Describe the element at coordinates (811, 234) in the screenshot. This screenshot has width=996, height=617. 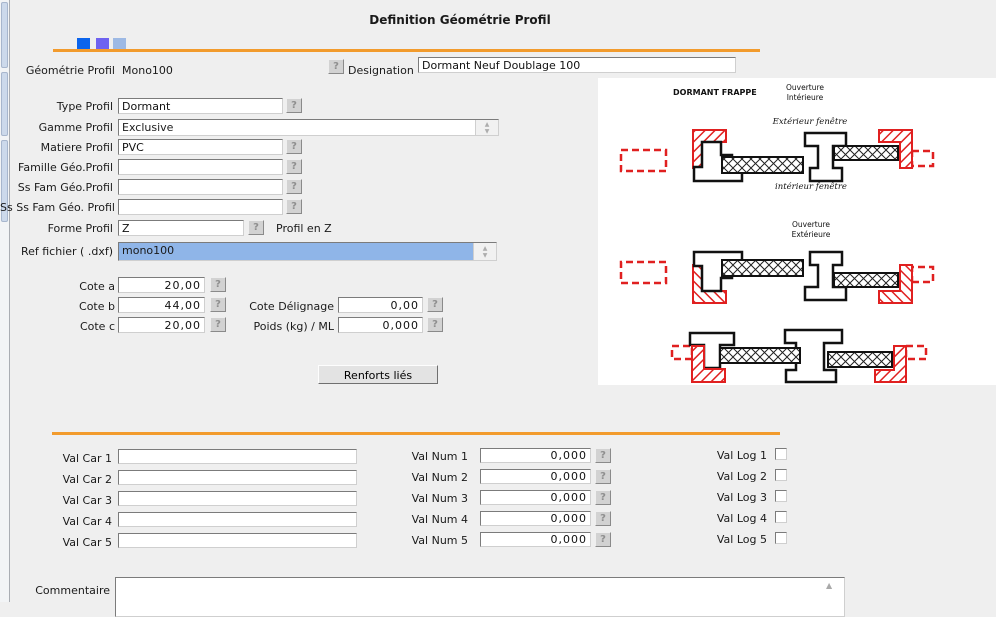
I see `ouverture-exterieure-label-2: Extérieure` at that location.